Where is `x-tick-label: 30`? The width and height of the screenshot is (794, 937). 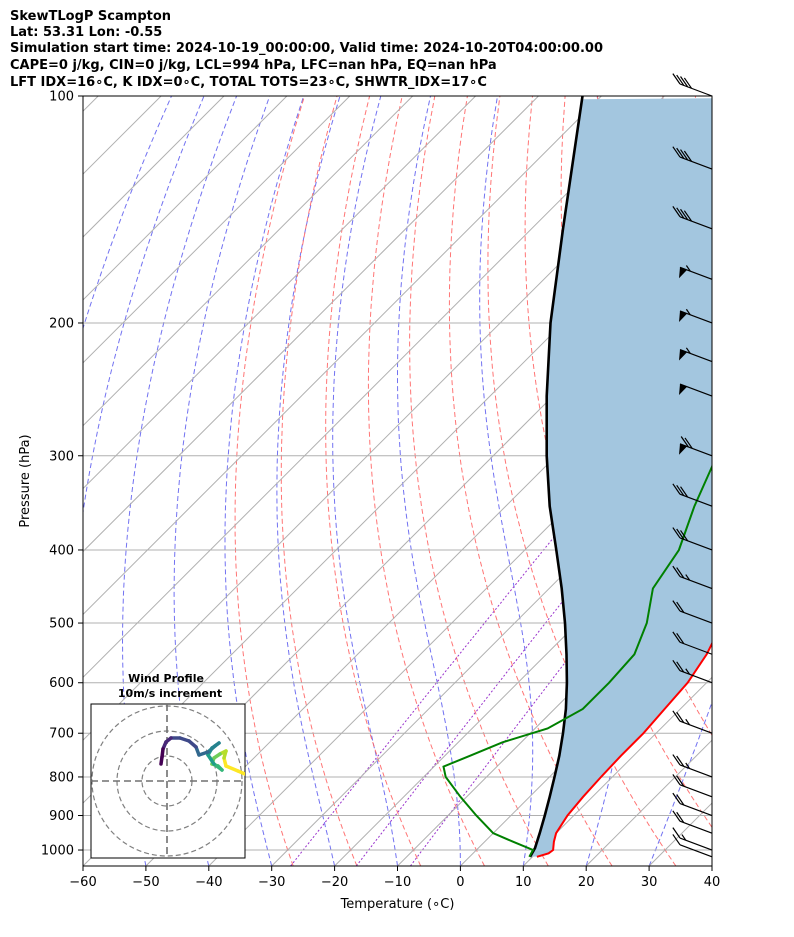
x-tick-label: 30 is located at coordinates (649, 882).